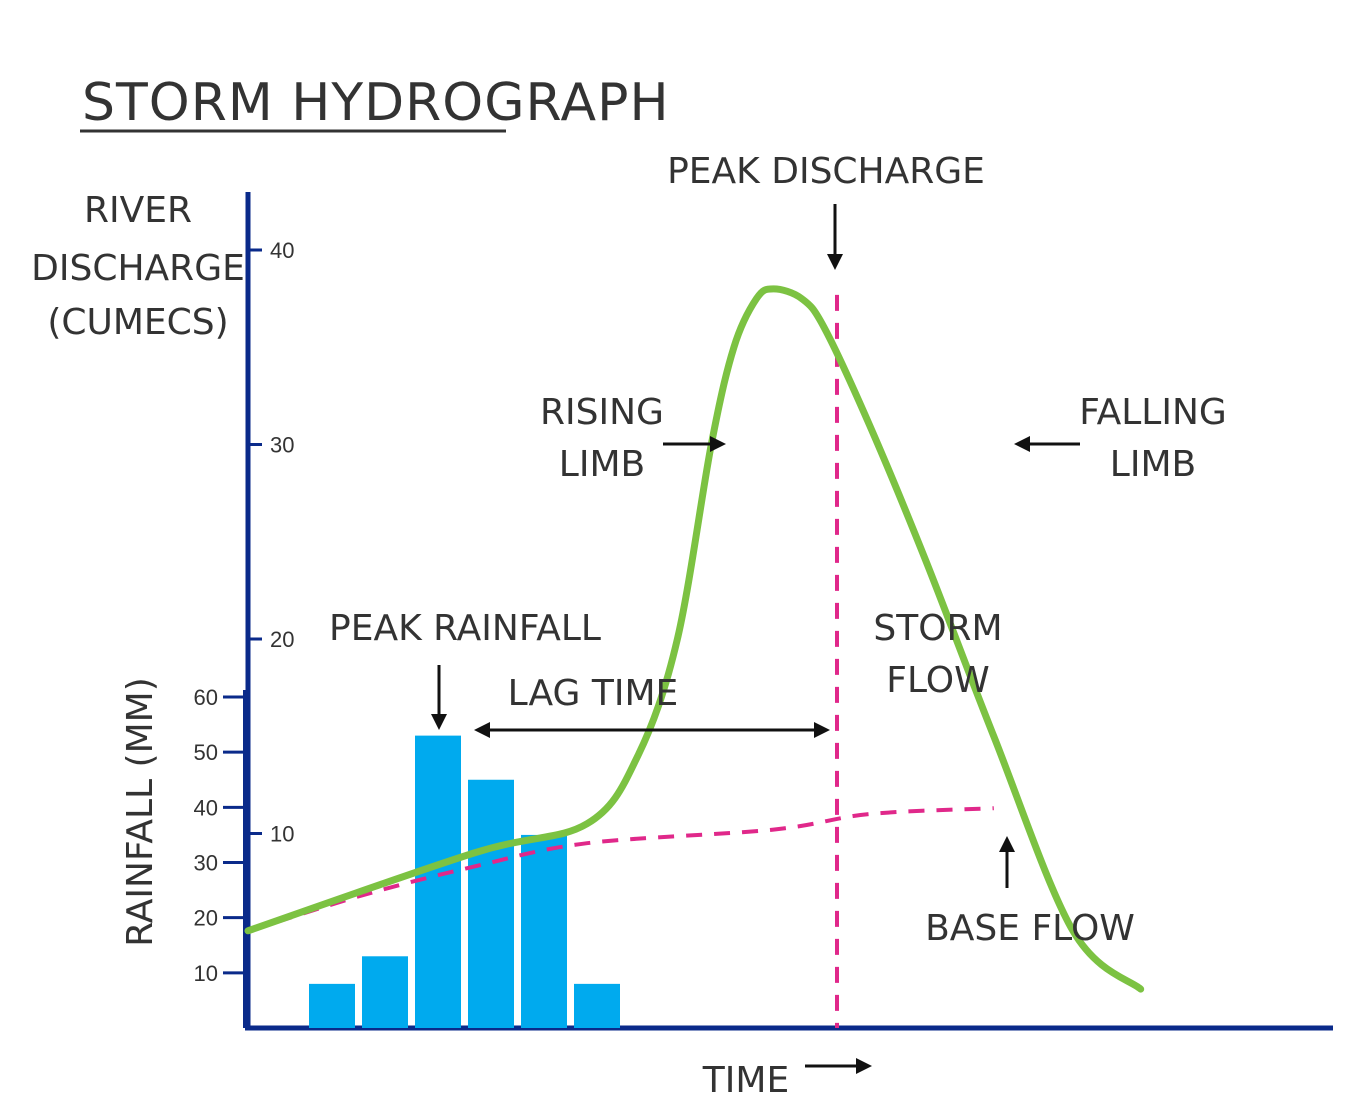 The width and height of the screenshot is (1356, 1118). What do you see at coordinates (206, 752) in the screenshot?
I see `rainfall-tick-label: 50` at bounding box center [206, 752].